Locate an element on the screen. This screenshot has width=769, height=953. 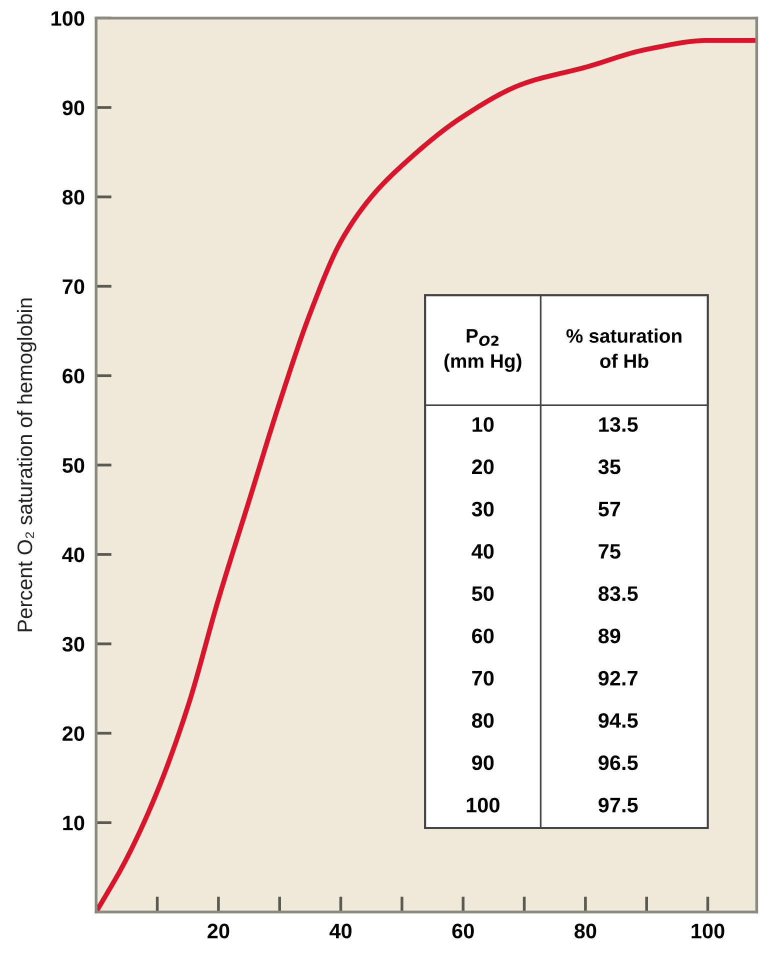
y-tick-label: 90 is located at coordinates (73, 108).